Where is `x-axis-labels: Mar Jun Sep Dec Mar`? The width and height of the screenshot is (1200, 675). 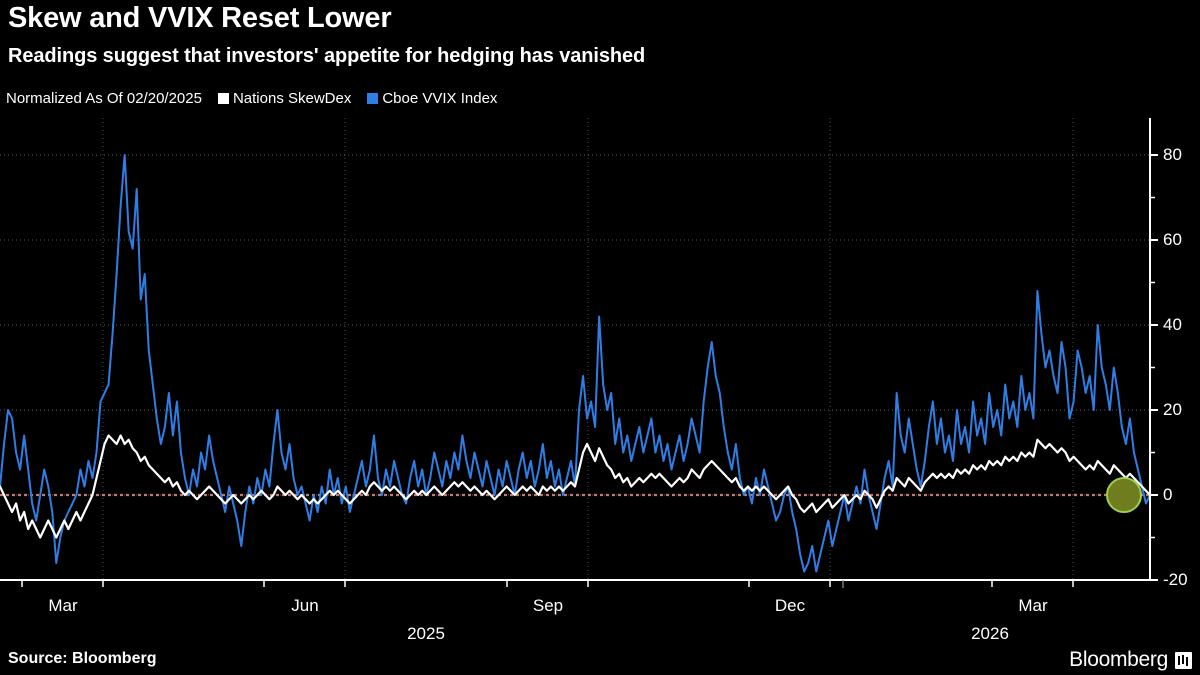 x-axis-labels: Mar Jun Sep Dec Mar is located at coordinates (575, 609).